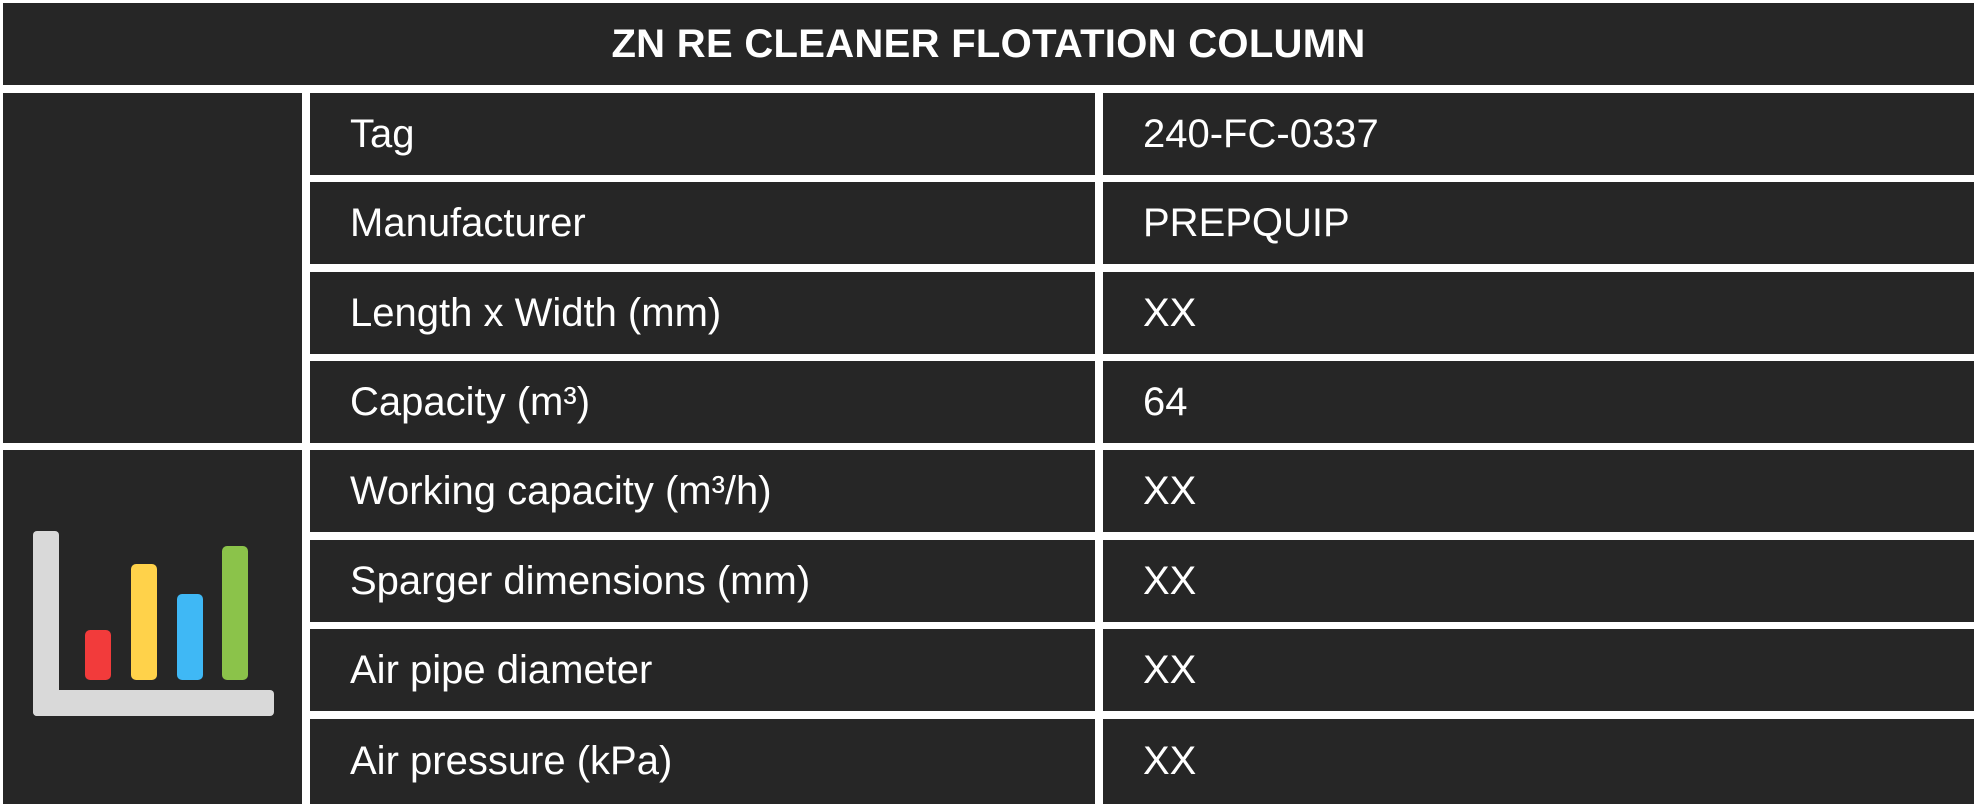 The image size is (1977, 807). I want to click on row-label-sparger-dimensions: Sparger dimensions (mm), so click(702, 581).